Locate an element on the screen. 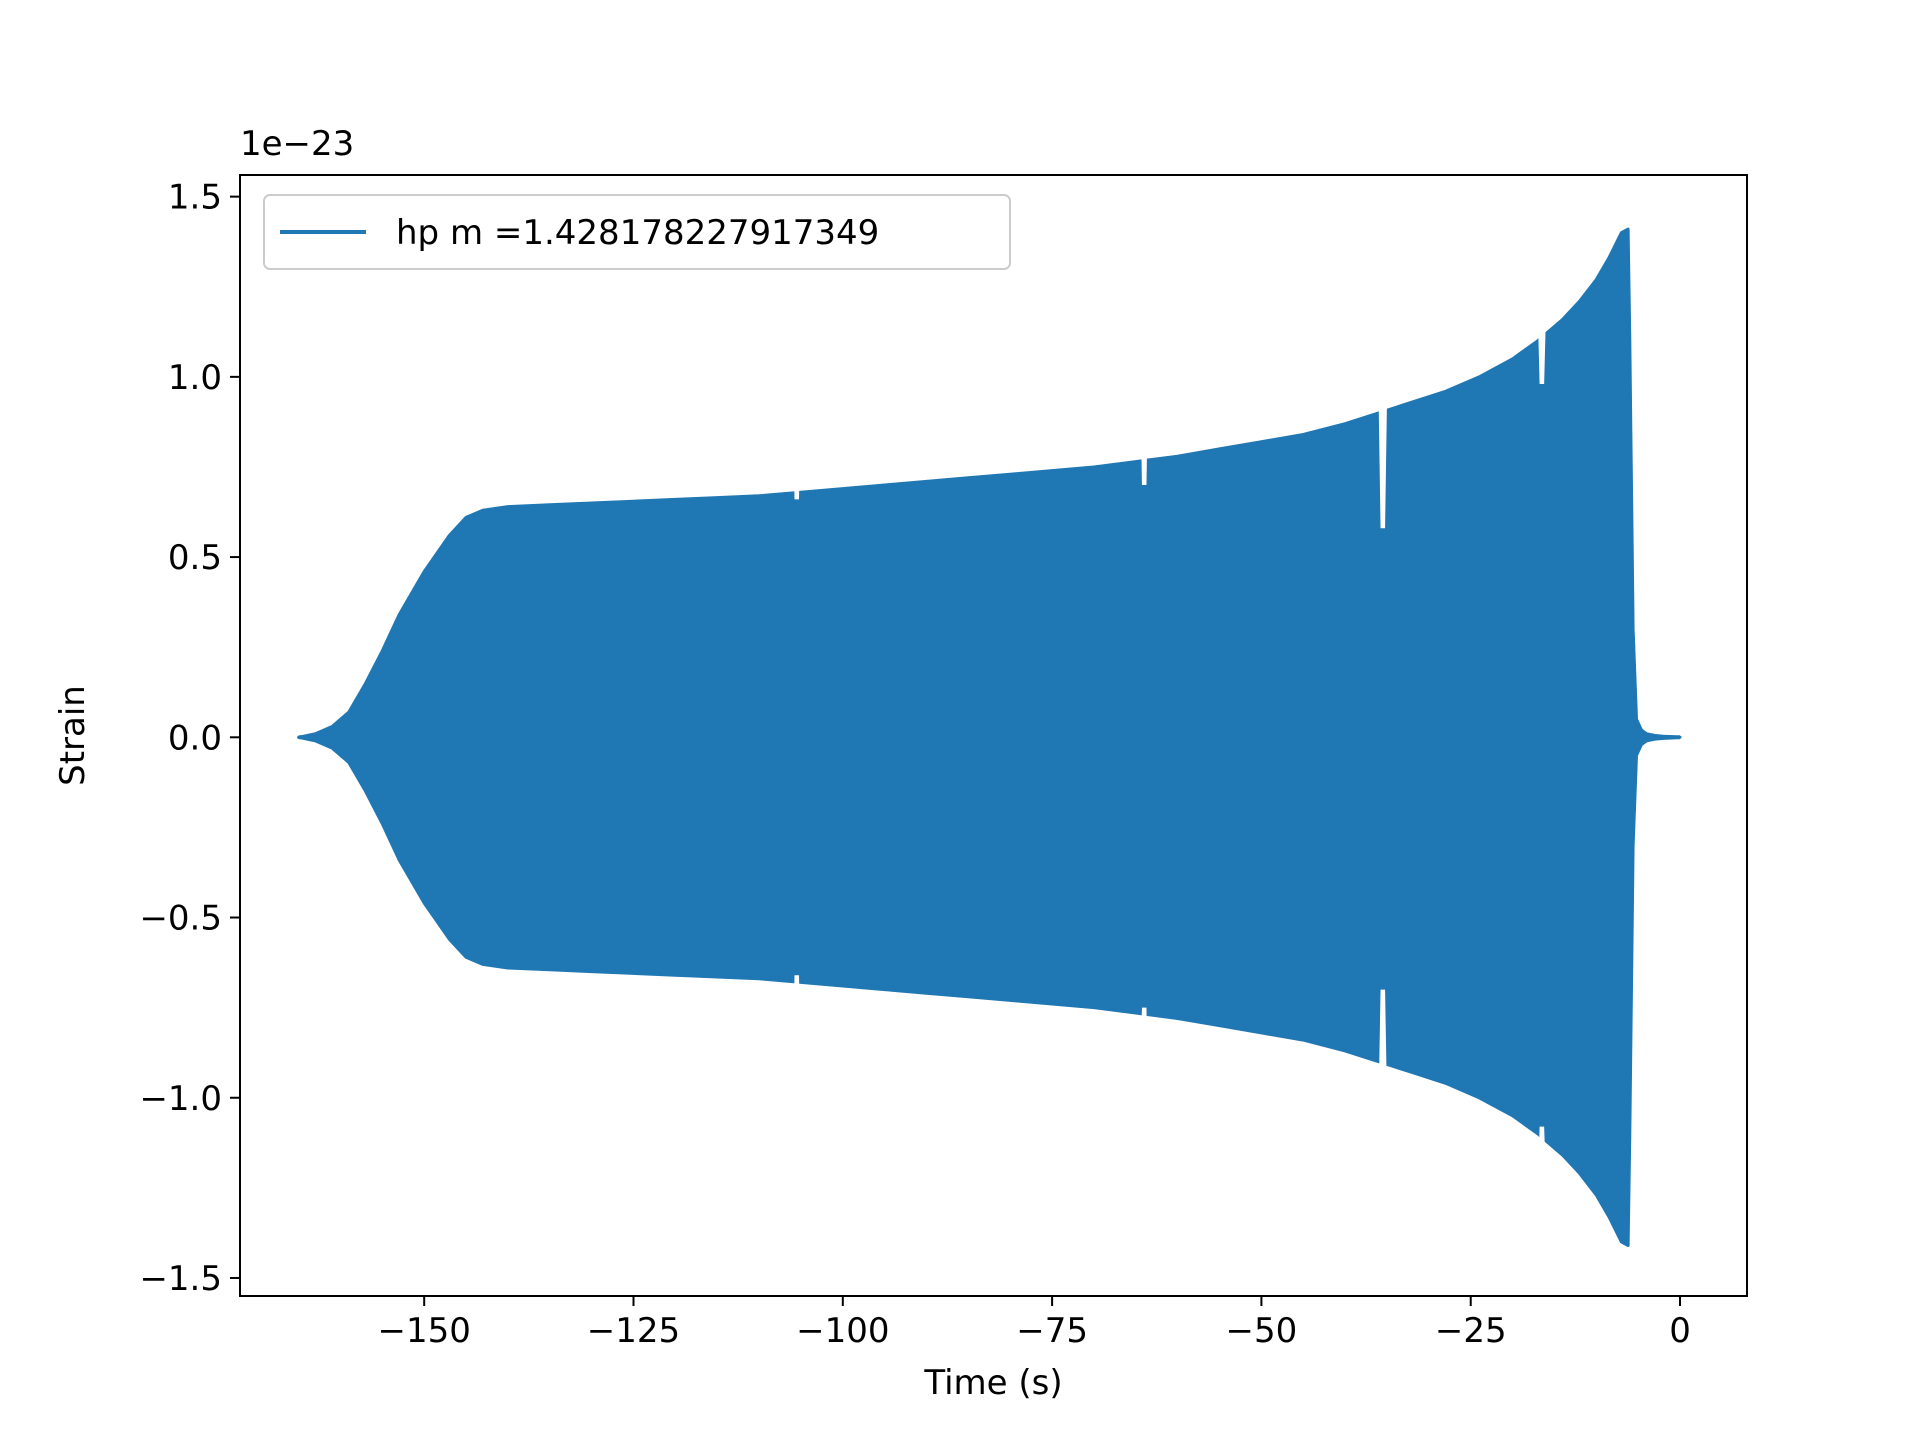 The width and height of the screenshot is (1920, 1444). y-tick-label: 0.5 is located at coordinates (195, 558).